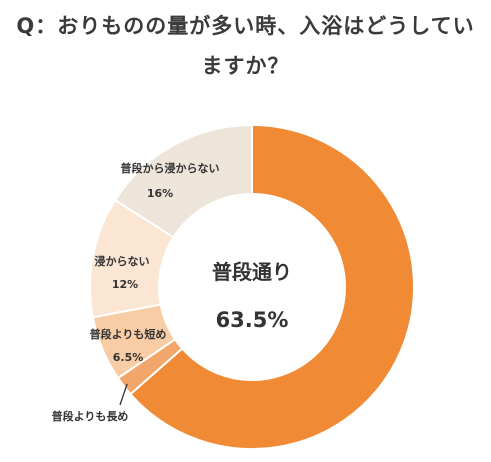  What do you see at coordinates (122, 261) in the screenshot?
I see `slice-label-4: 浸からない` at bounding box center [122, 261].